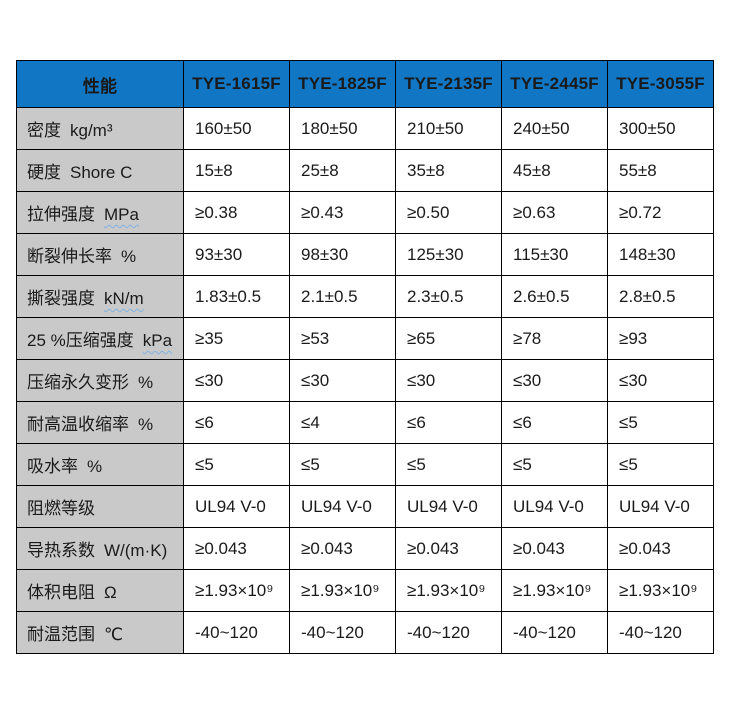  Describe the element at coordinates (136, 550) in the screenshot. I see `row-unit: W/(m·K)` at that location.